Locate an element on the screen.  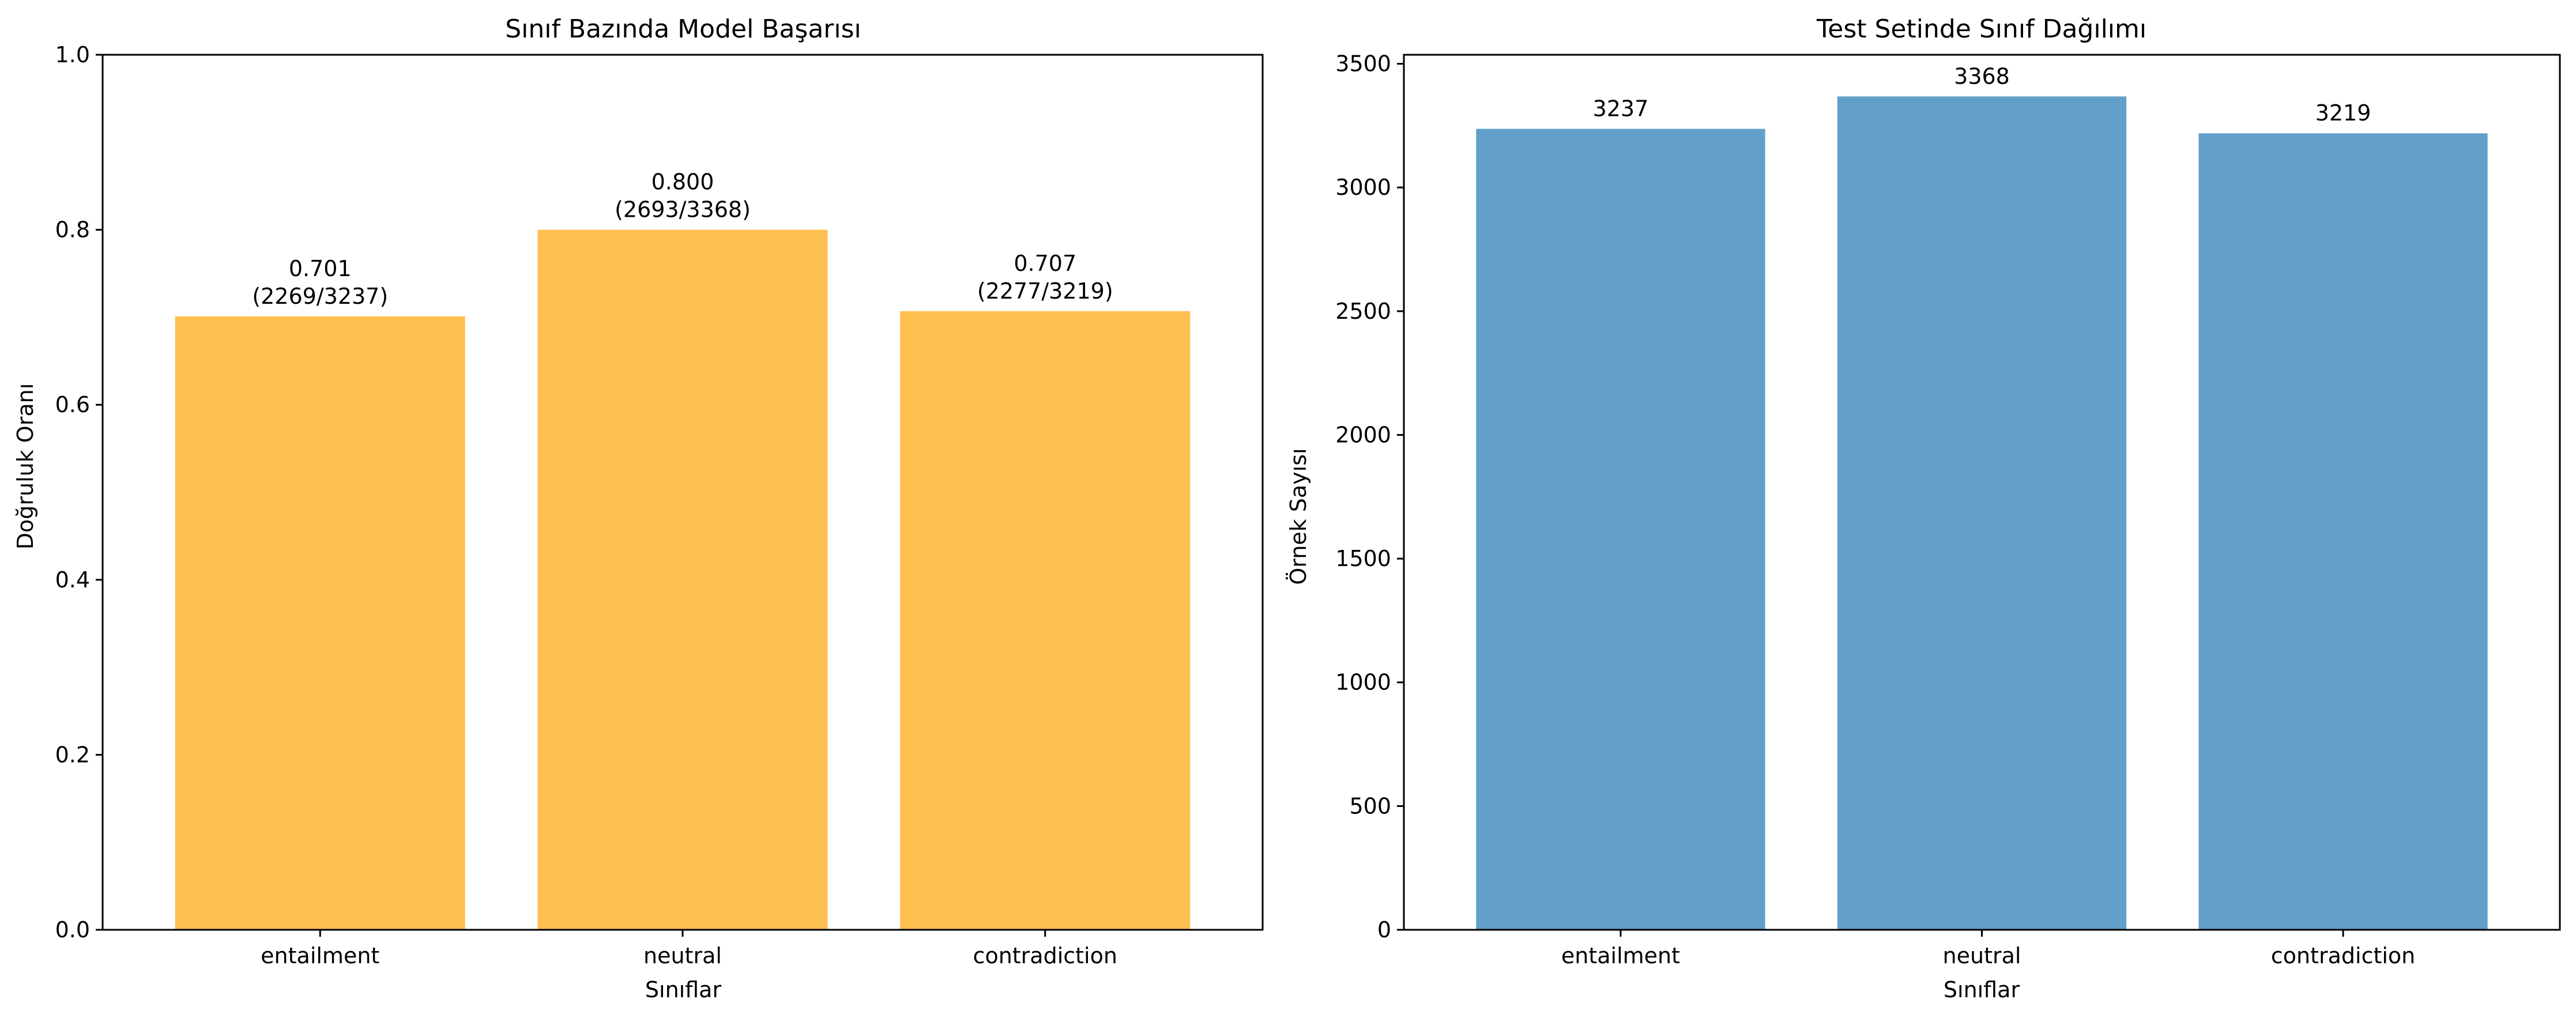
y-axis-label: Doğruluk Oranı is located at coordinates (25, 466).